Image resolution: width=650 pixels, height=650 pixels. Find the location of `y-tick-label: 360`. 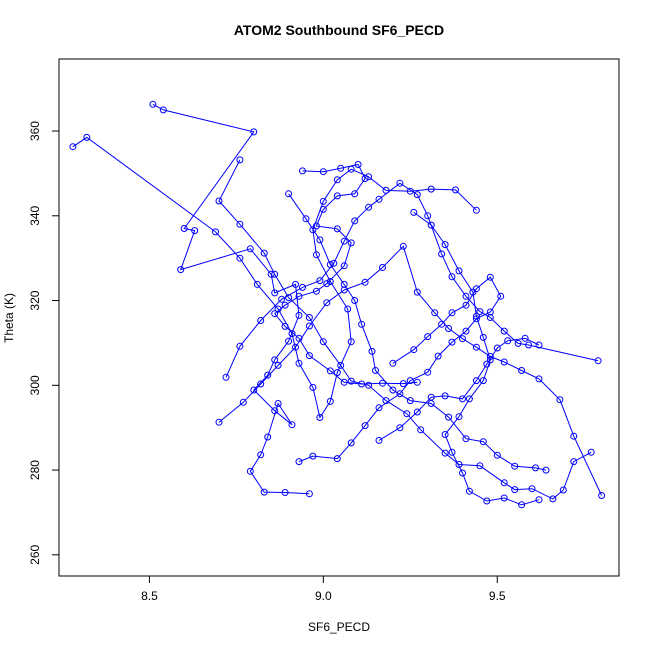

y-tick-label: 360 is located at coordinates (35, 131).